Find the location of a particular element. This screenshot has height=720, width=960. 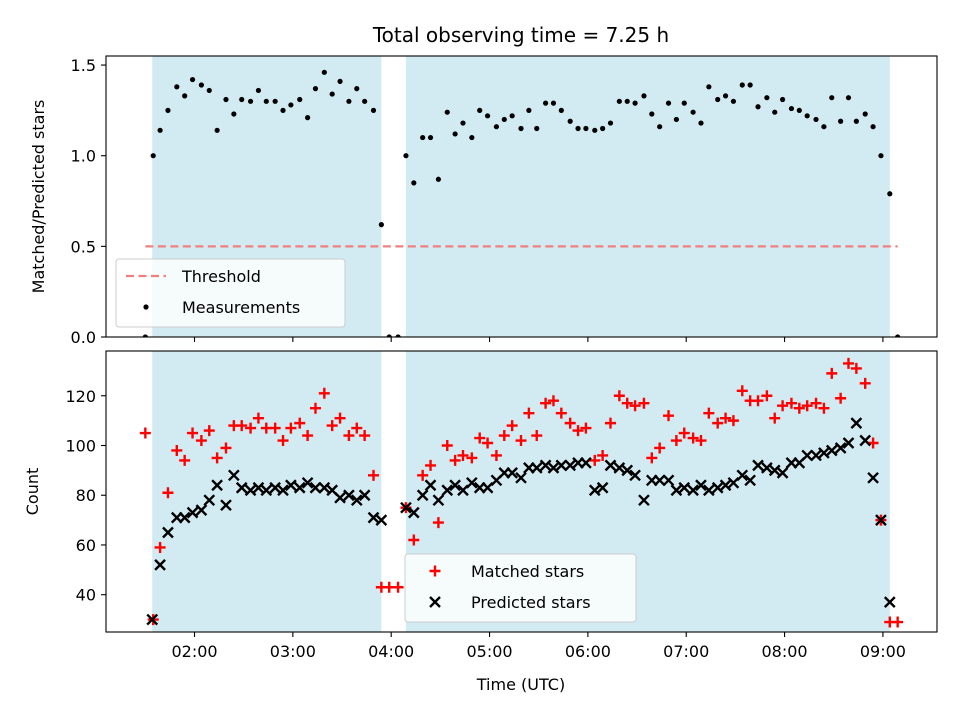

chart-title: Total observing time = 7.25 h is located at coordinates (520, 35).